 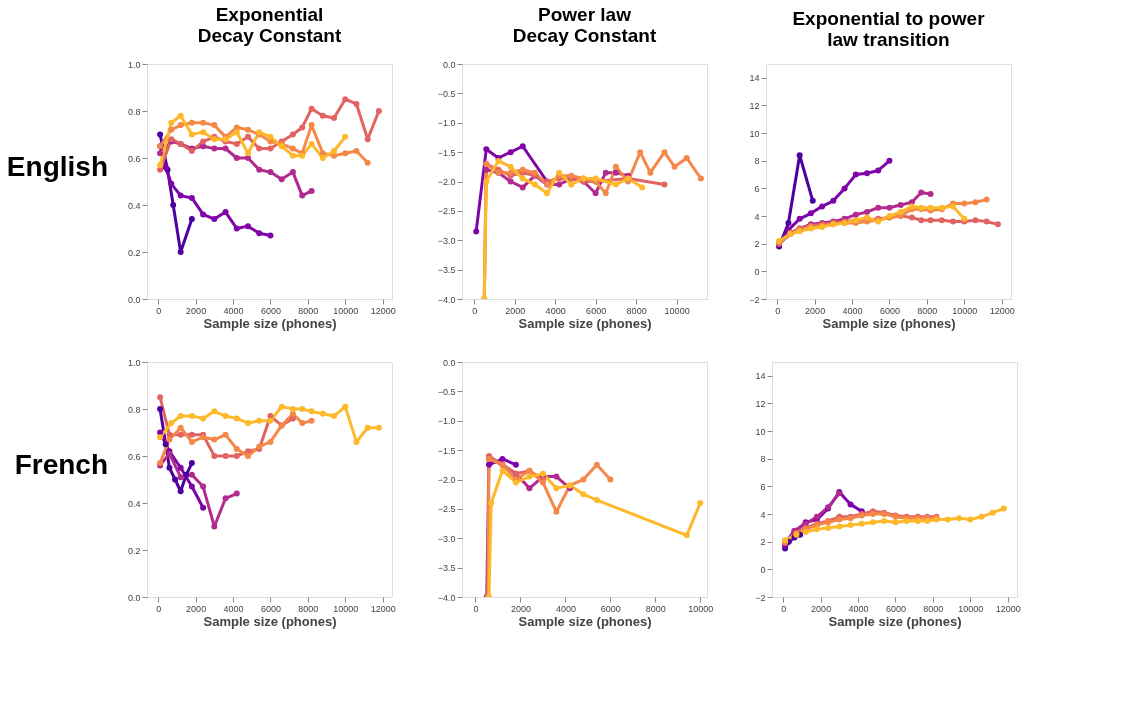 What do you see at coordinates (889, 29) in the screenshot?
I see `chart-title: Exponential to power law transition` at bounding box center [889, 29].